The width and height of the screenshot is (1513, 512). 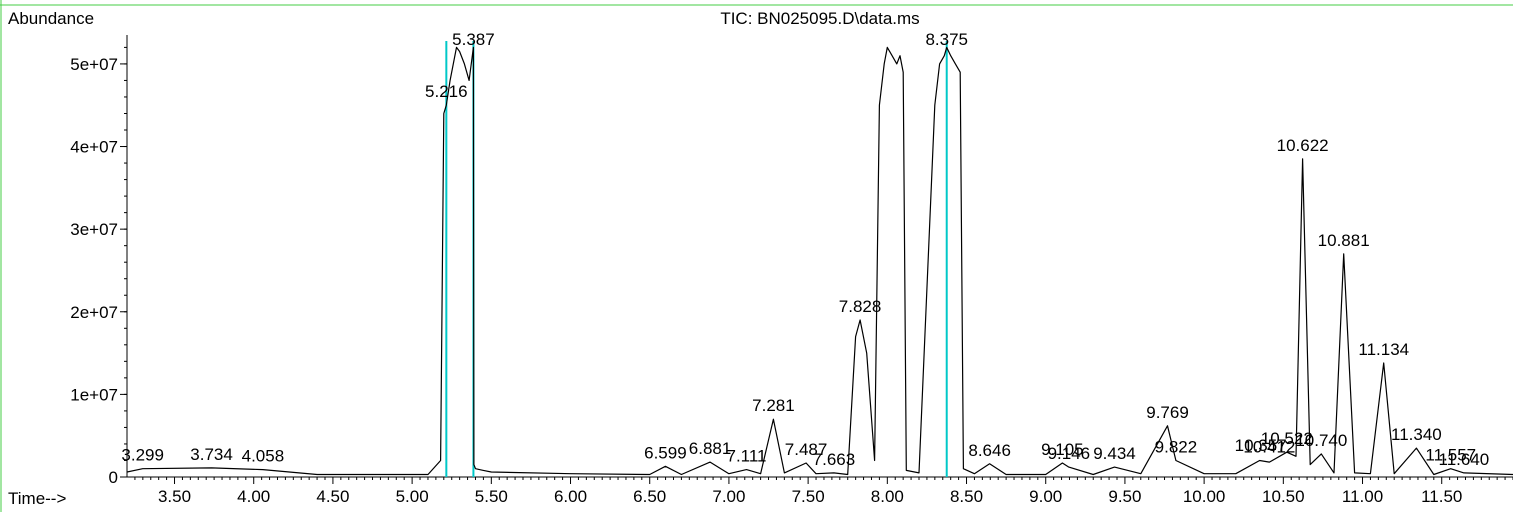 I want to click on peak-label: 10.740, so click(x=1321, y=440).